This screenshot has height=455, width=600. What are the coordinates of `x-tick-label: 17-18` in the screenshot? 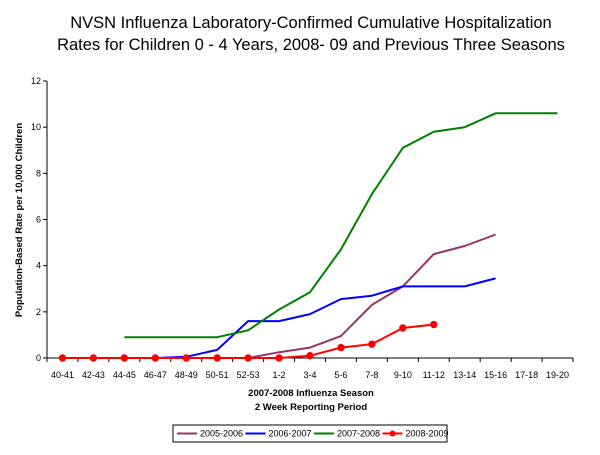 It's located at (526, 375).